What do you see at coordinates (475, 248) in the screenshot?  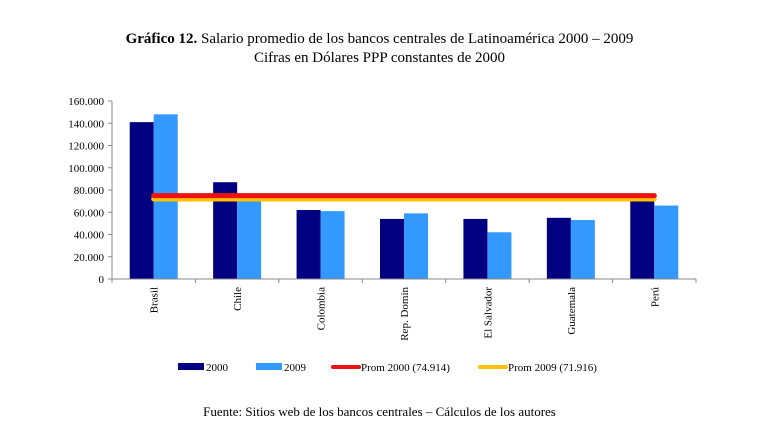 I see `bar-2000-El Salvador` at bounding box center [475, 248].